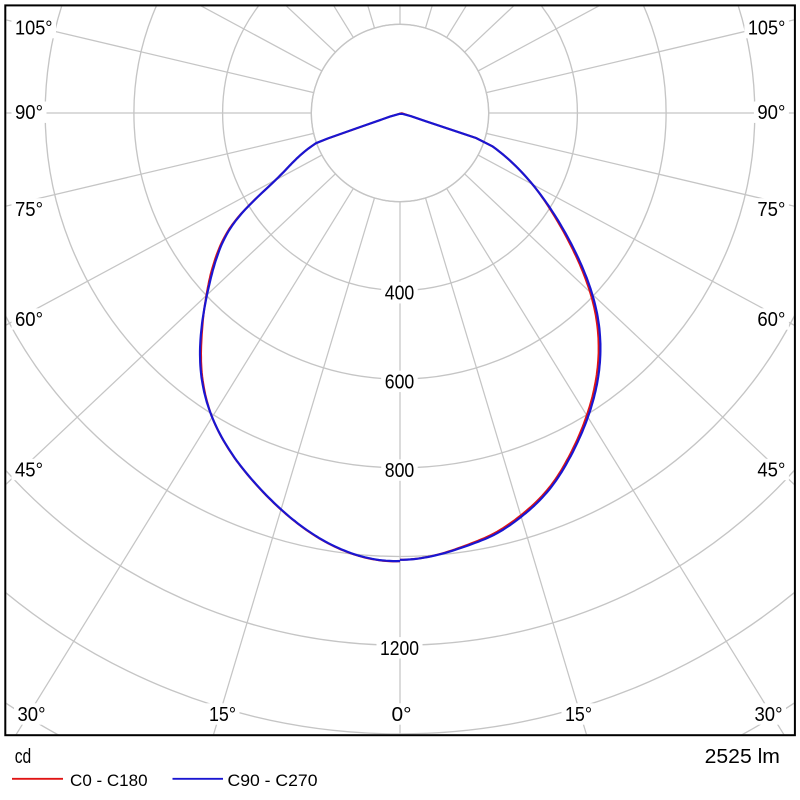 The image size is (800, 800). I want to click on svg-text: 1200, so click(399, 649).